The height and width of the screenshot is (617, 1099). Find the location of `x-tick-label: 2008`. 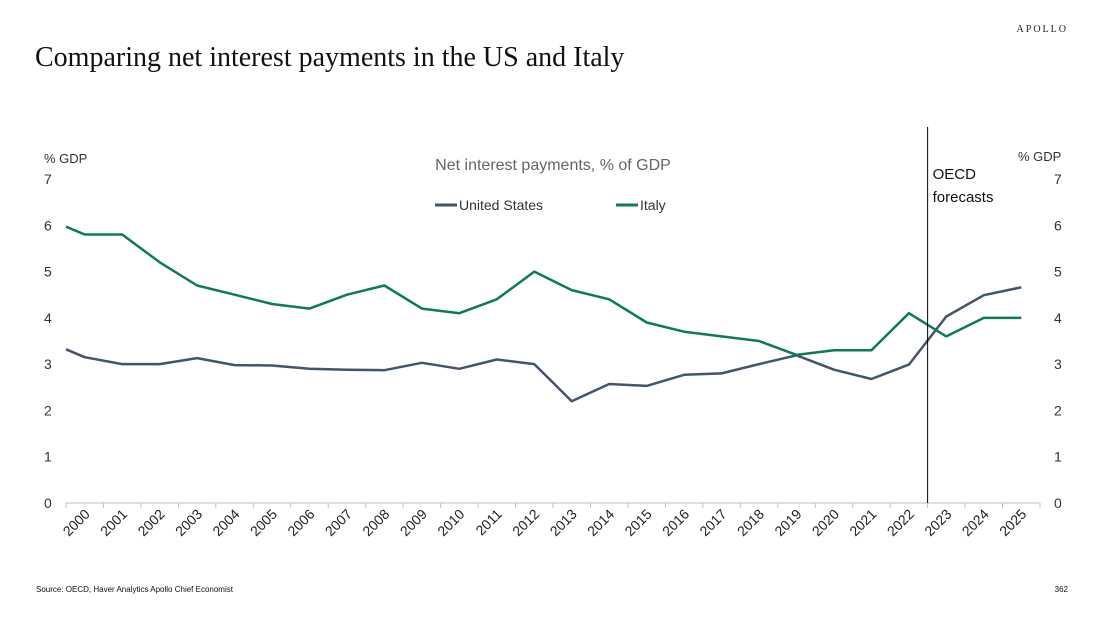

x-tick-label: 2008 is located at coordinates (375, 522).